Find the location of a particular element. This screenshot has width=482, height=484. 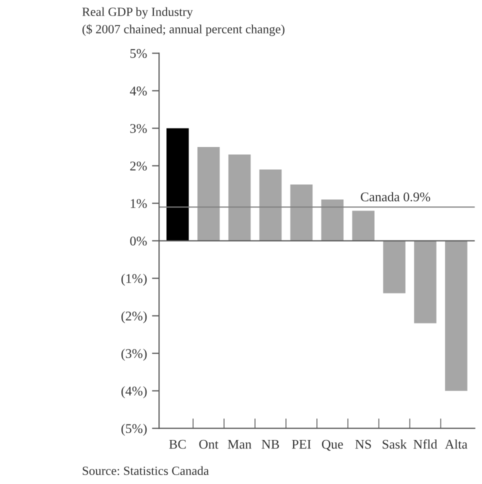

y-tick-label: 0% is located at coordinates (138, 241).